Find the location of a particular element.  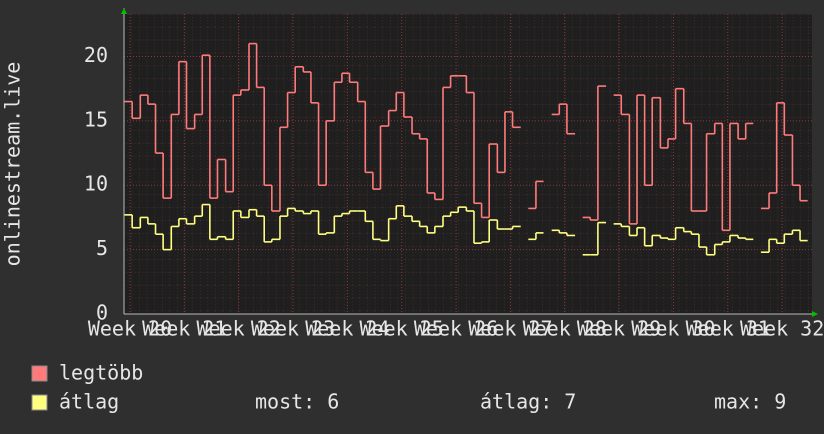

stat: max: 9 is located at coordinates (750, 402).